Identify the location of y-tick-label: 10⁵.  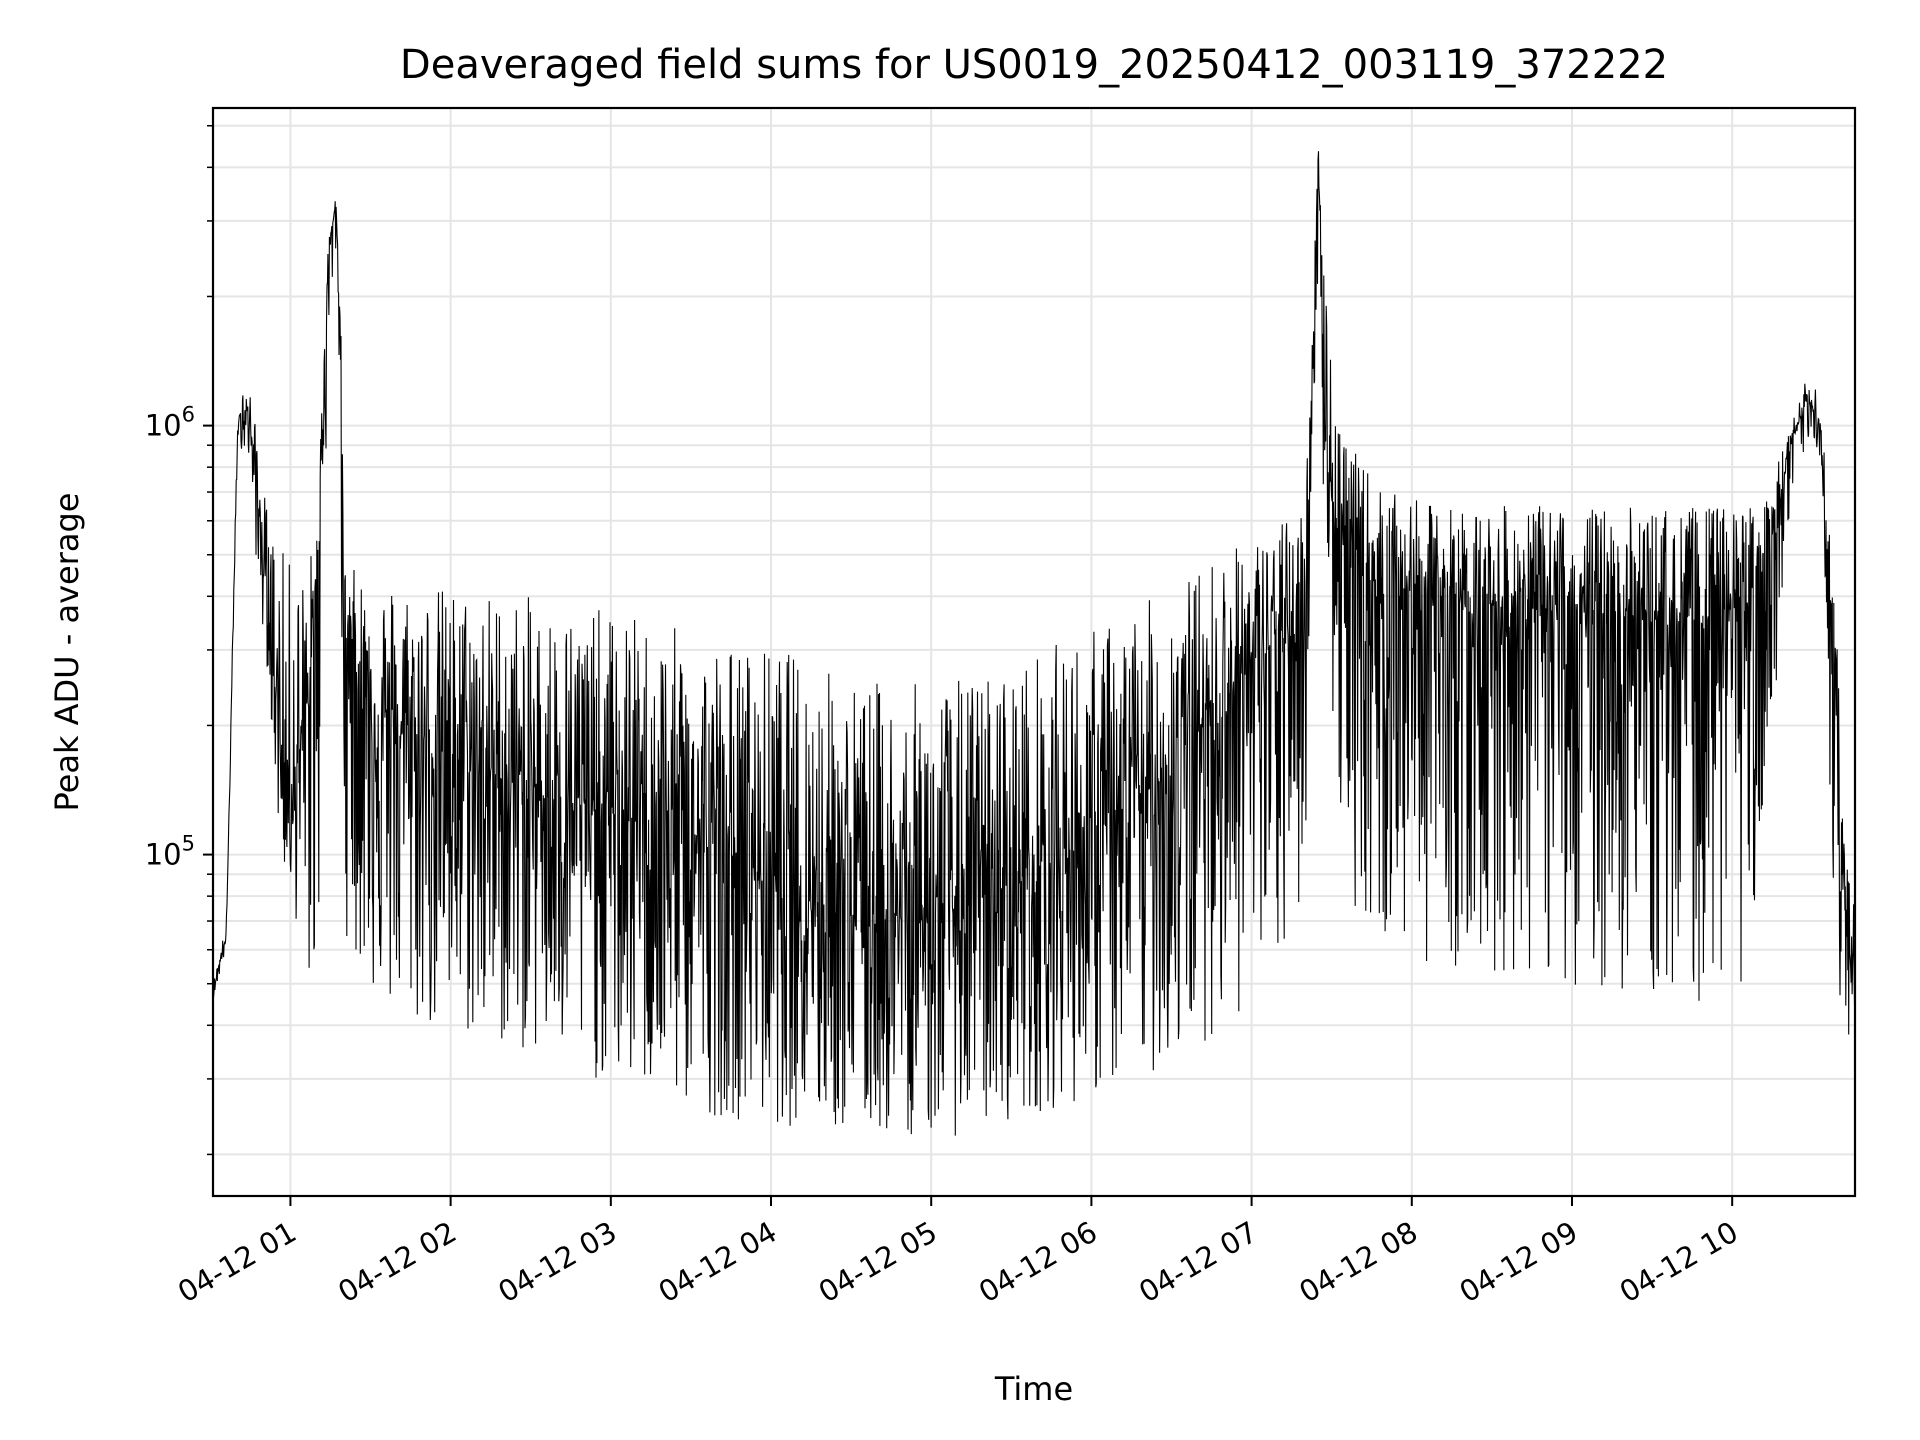
(170, 852).